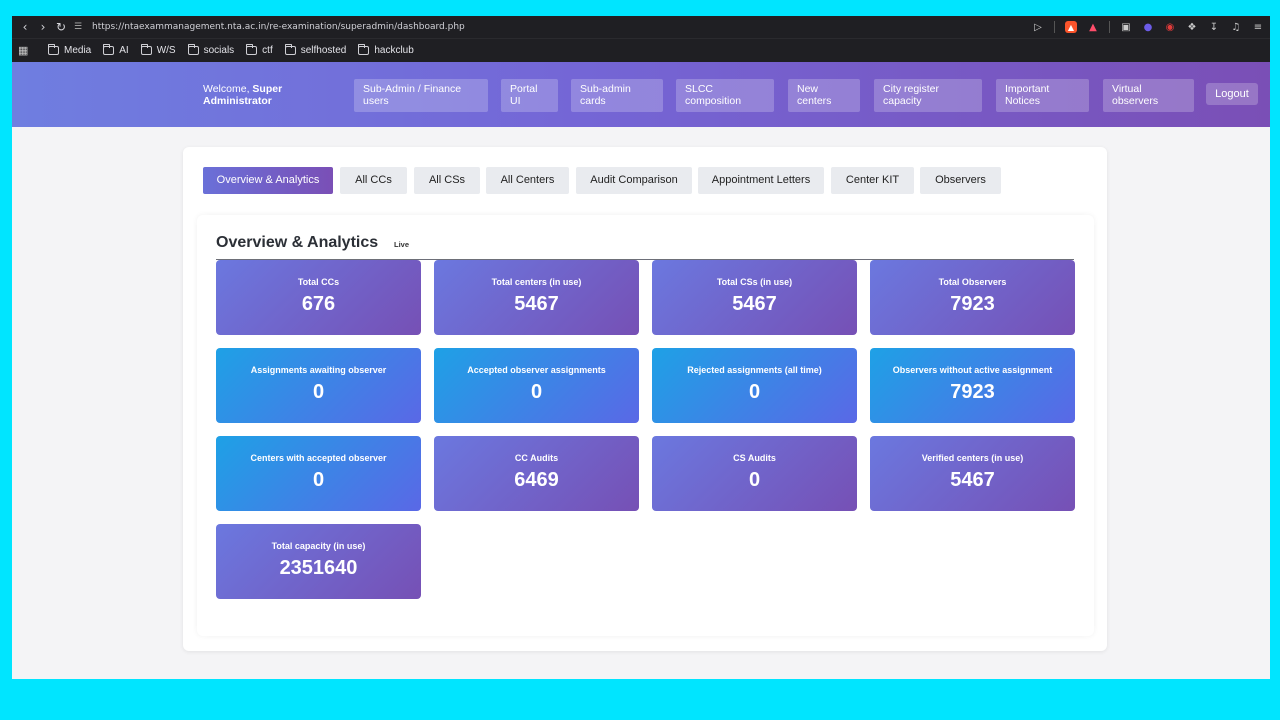 The width and height of the screenshot is (1280, 720). I want to click on nav-label: Important, so click(1027, 89).